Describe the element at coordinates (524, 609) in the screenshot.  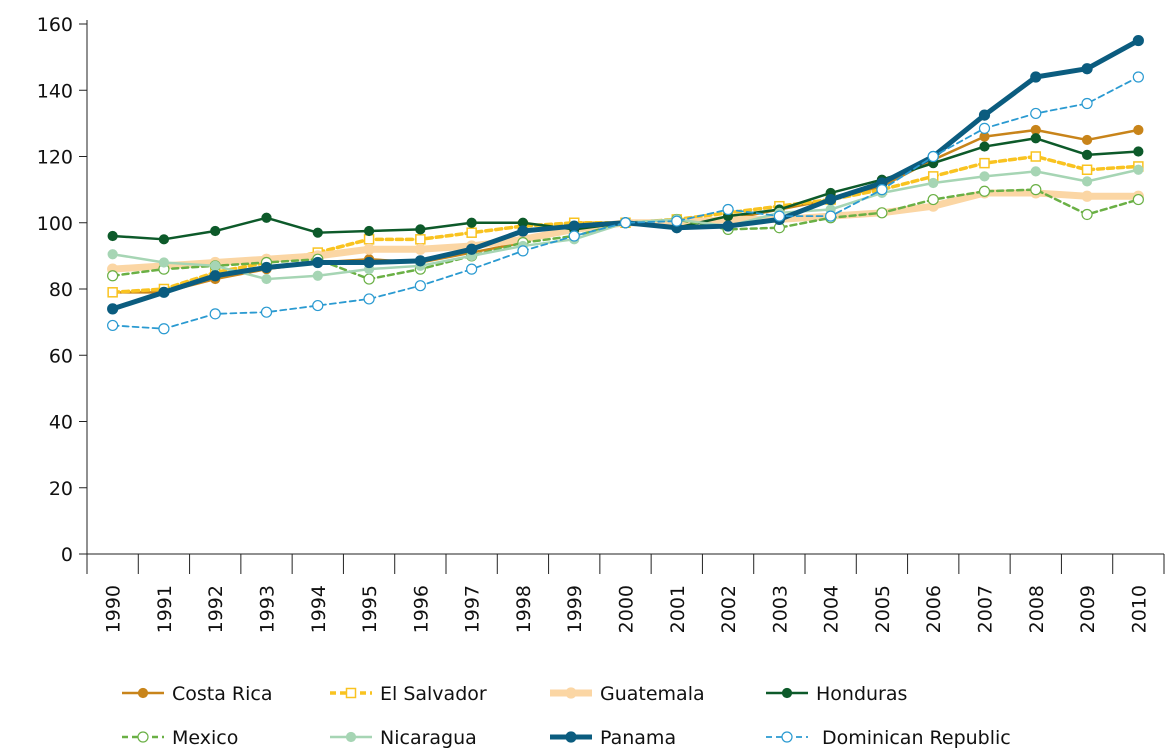
I see `x-tick-label: 1998` at that location.